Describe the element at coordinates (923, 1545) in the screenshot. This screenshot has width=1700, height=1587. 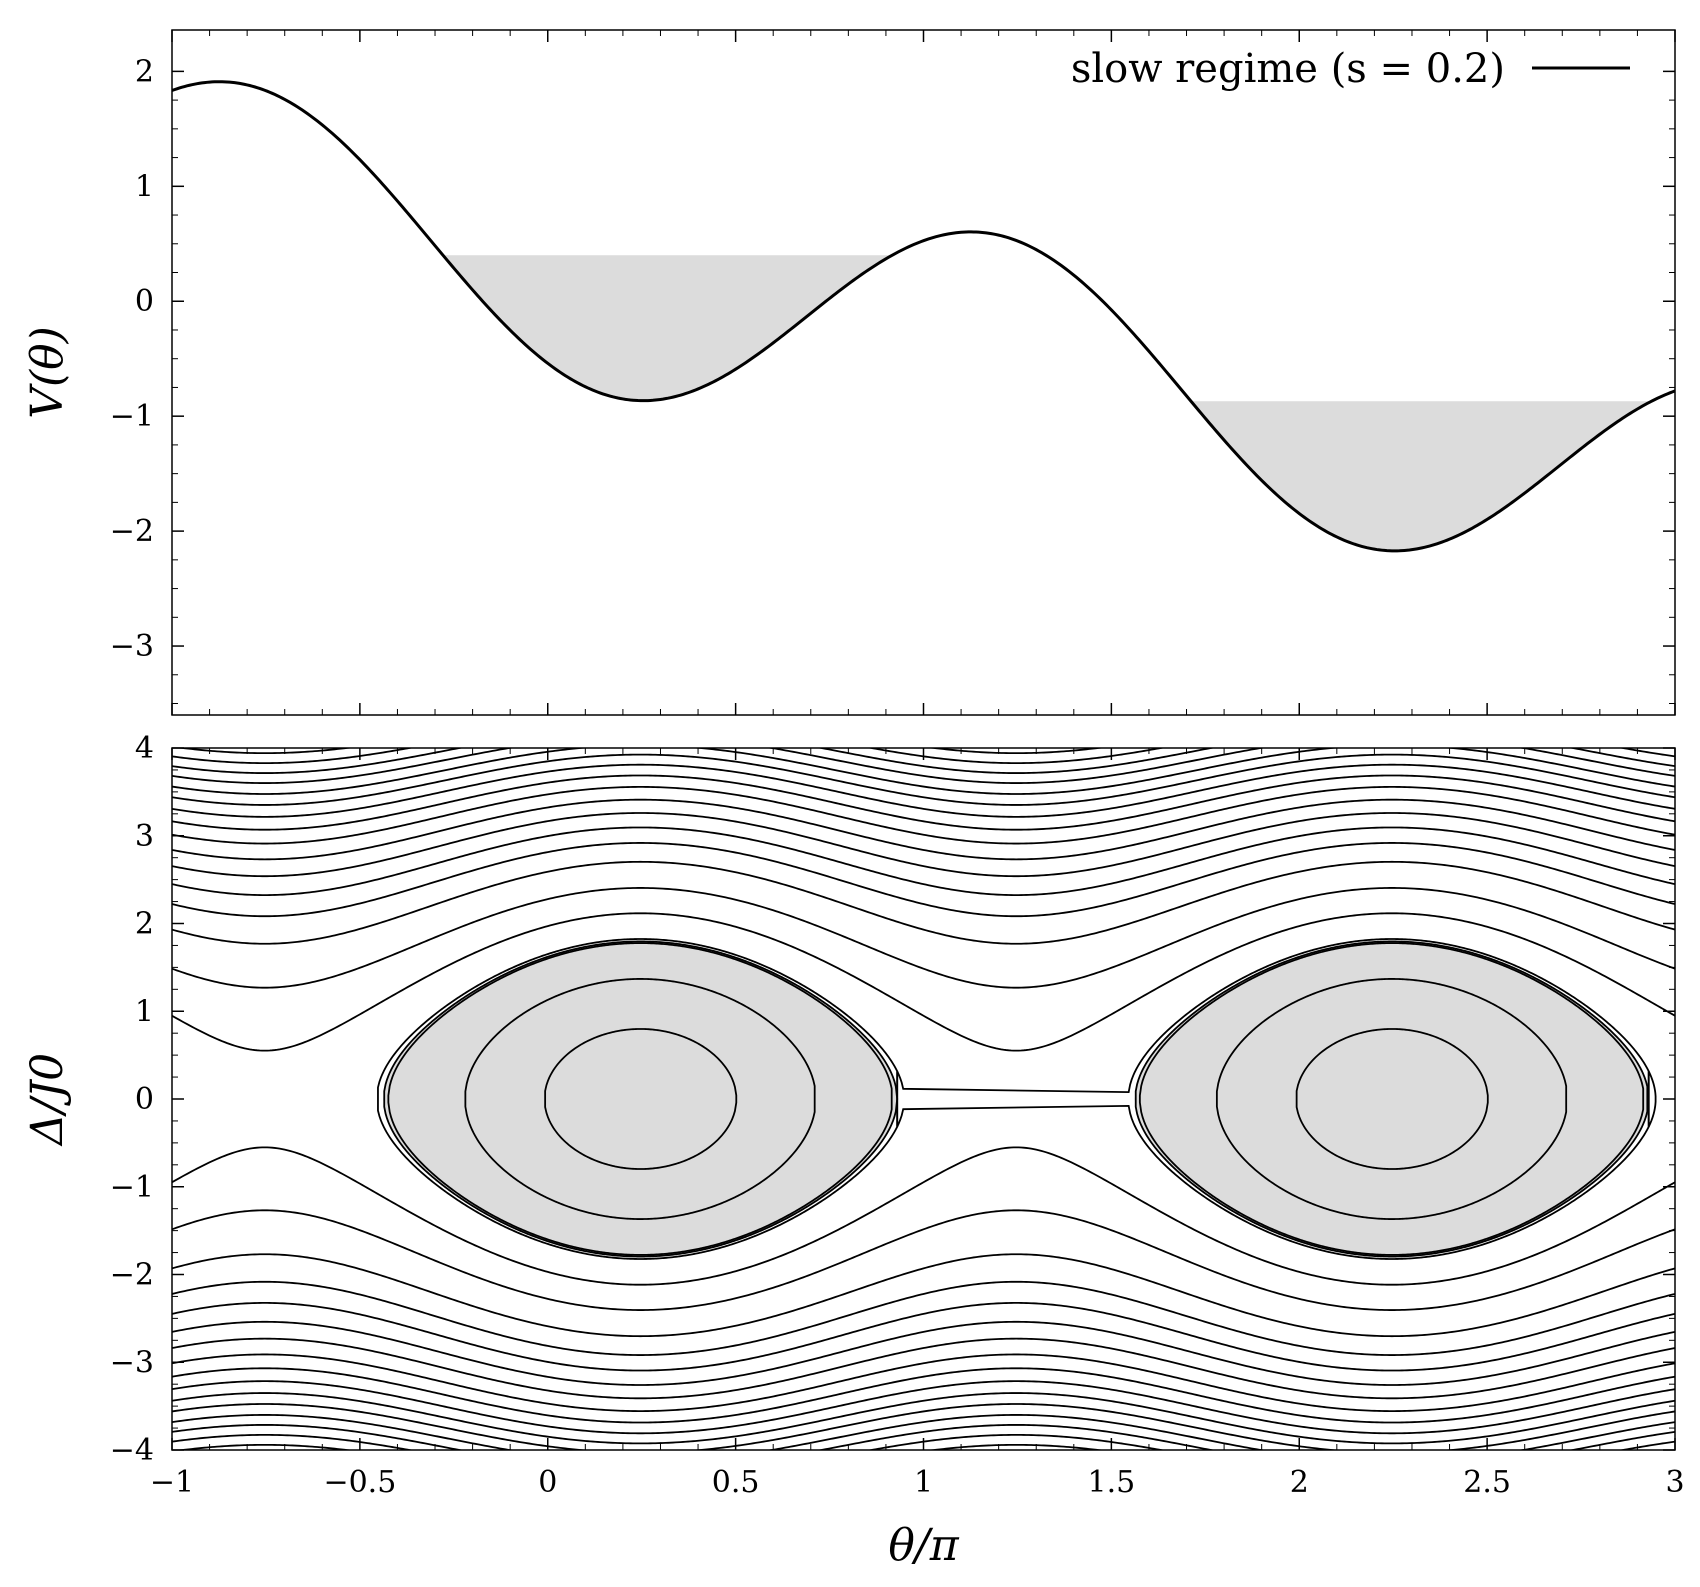
I see `x-axis-title: θ/π` at that location.